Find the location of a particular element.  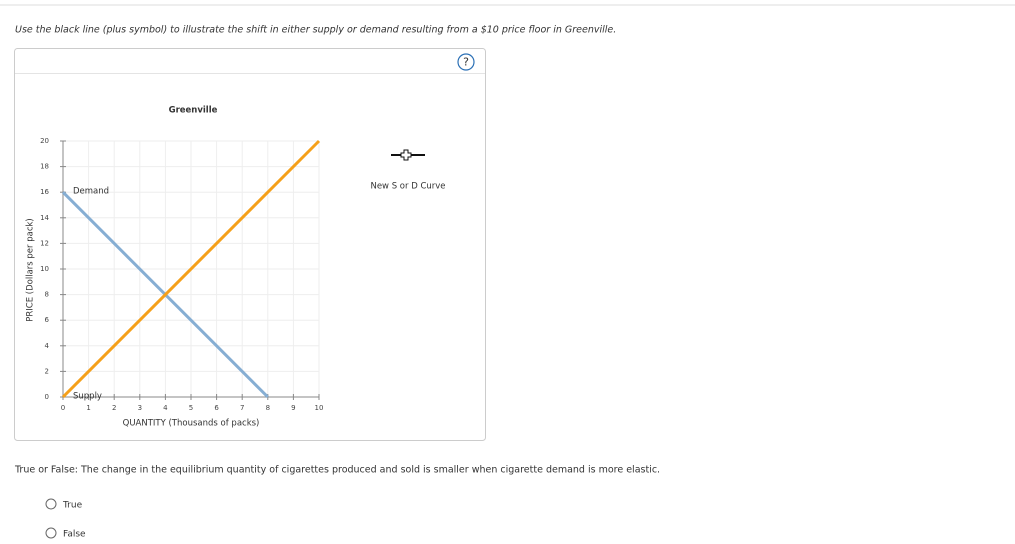

tool-plus is located at coordinates (406, 155).